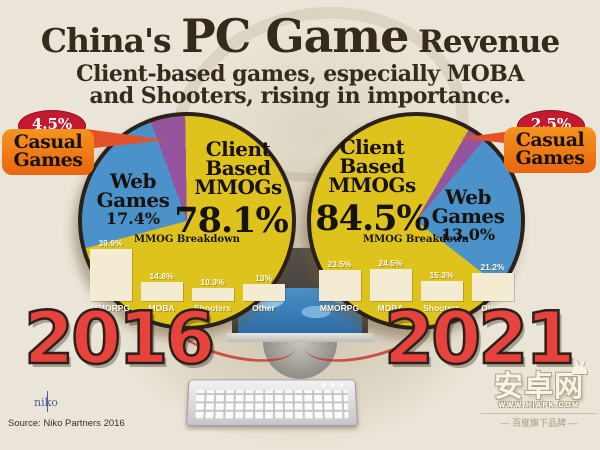 The image size is (600, 450). I want to click on keyboard-illustration, so click(272, 402).